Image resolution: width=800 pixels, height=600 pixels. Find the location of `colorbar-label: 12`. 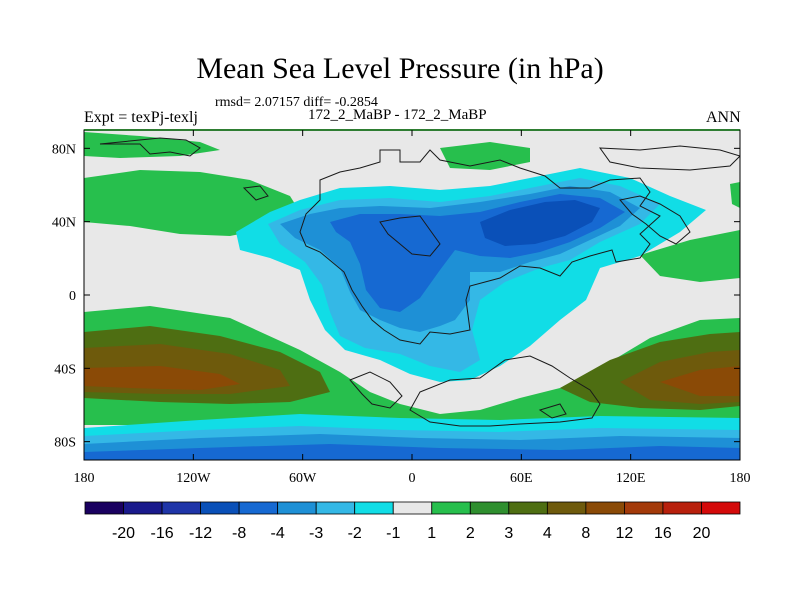

colorbar-label: 12 is located at coordinates (625, 533).